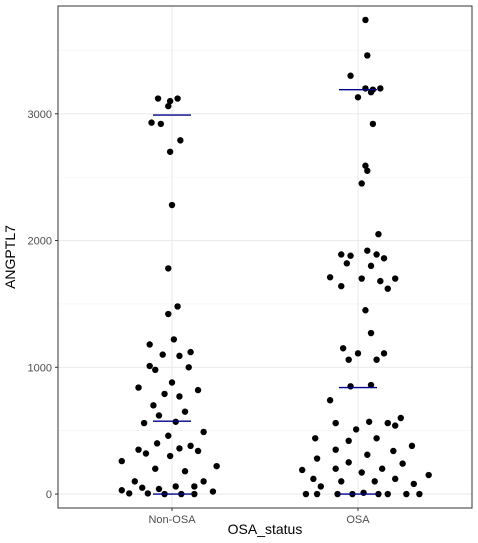 The height and width of the screenshot is (543, 478). What do you see at coordinates (259, 517) in the screenshot?
I see `x-axis-ticks: Non-OSA OSA` at bounding box center [259, 517].